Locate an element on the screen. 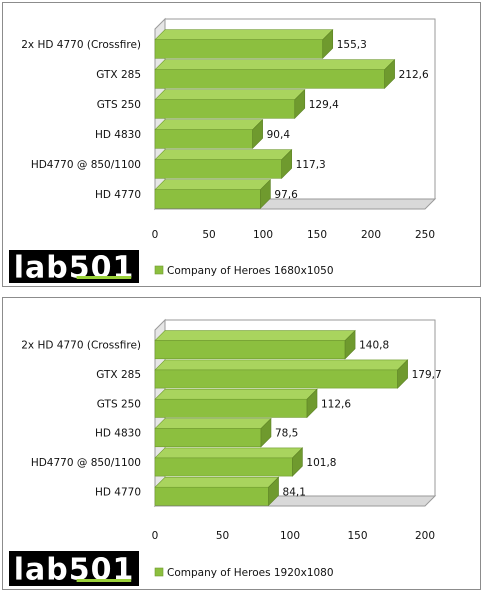 This screenshot has width=485, height=592. data-label: 212,6 is located at coordinates (414, 75).